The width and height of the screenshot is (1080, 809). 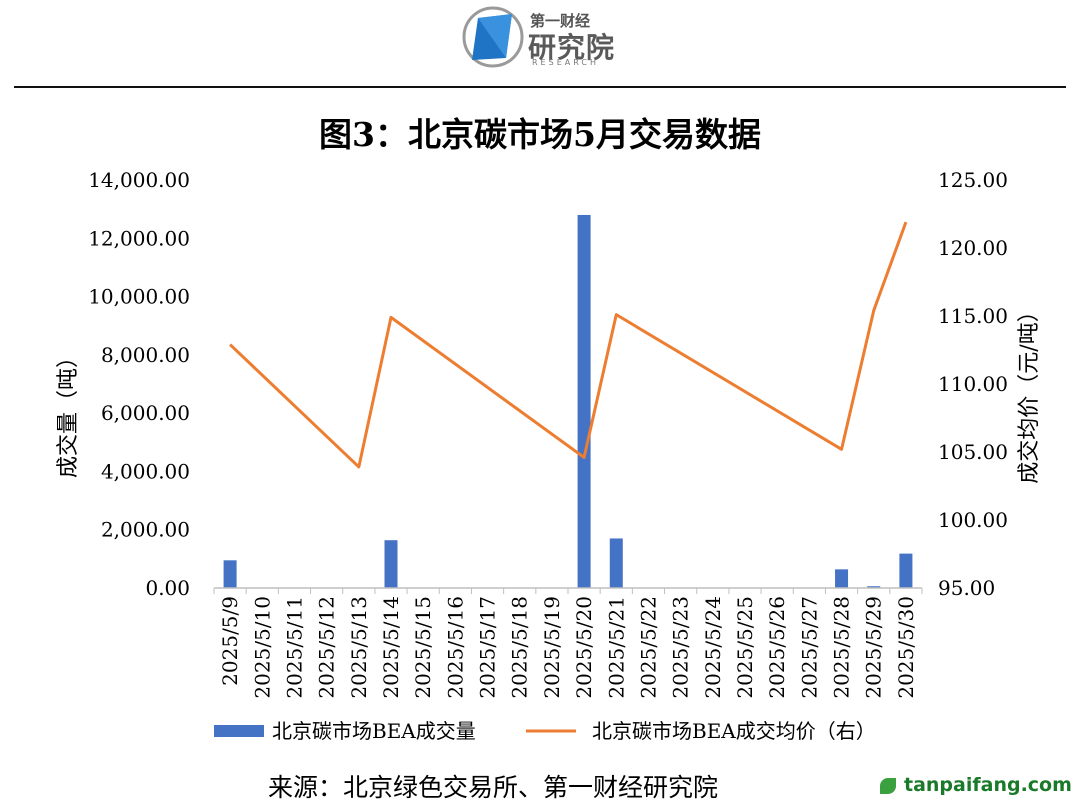 What do you see at coordinates (648, 647) in the screenshot?
I see `x-tick-label: 2025/5/22` at bounding box center [648, 647].